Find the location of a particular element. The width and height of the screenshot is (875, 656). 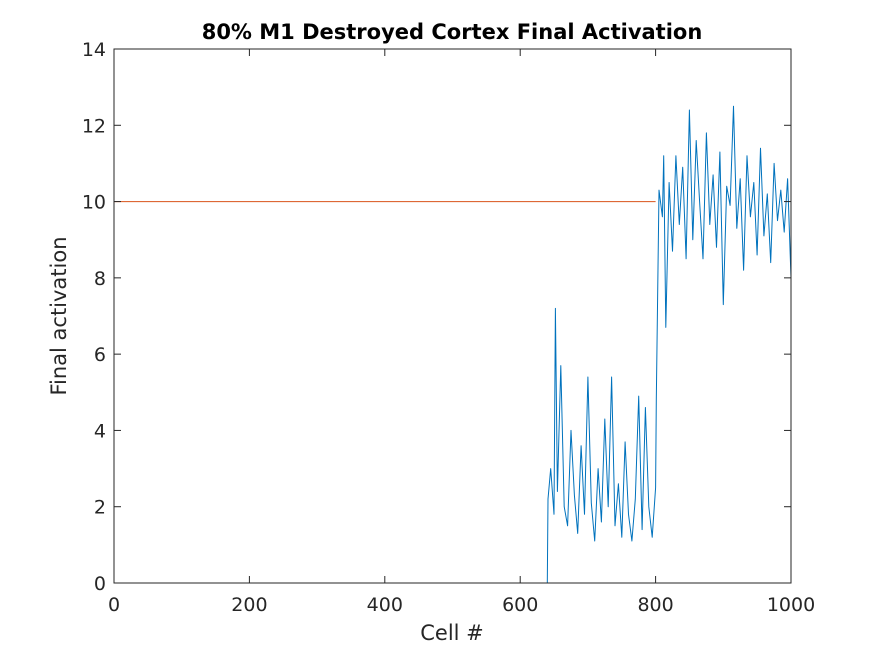

x-tick-label-0: 0 is located at coordinates (114, 605).